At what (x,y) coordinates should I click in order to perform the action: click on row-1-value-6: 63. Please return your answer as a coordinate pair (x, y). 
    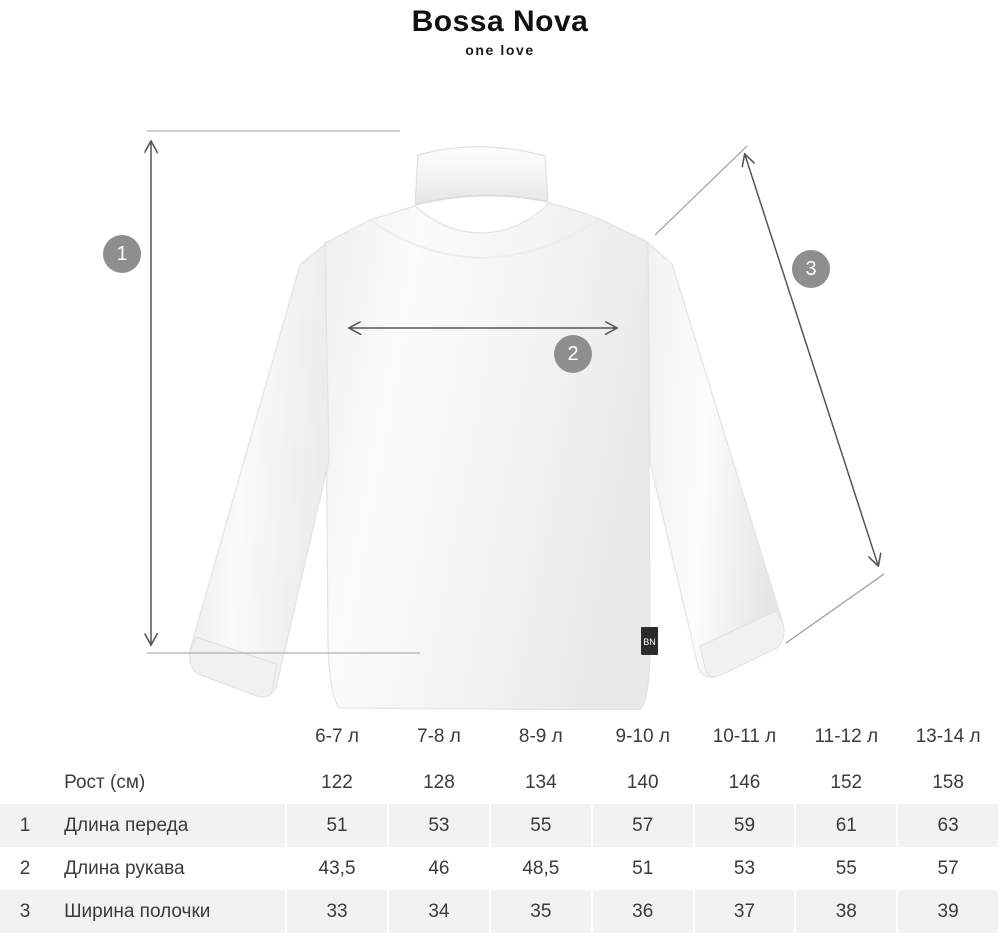
    Looking at the image, I should click on (948, 825).